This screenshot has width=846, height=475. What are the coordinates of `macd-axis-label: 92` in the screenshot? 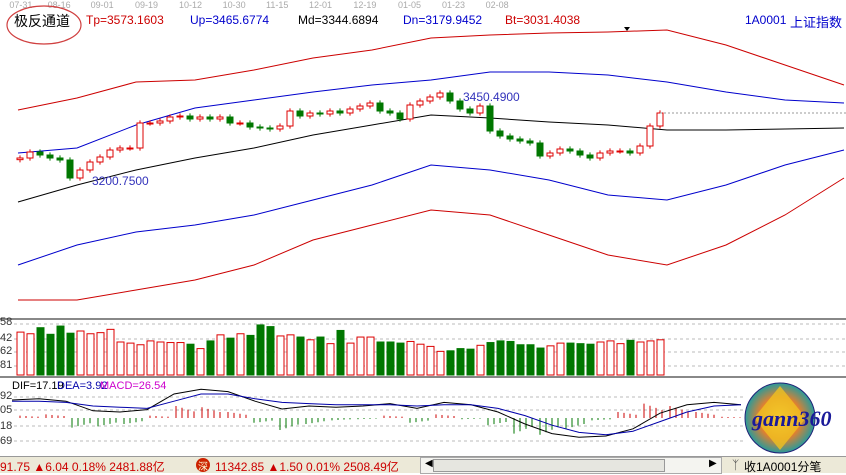 It's located at (6, 396).